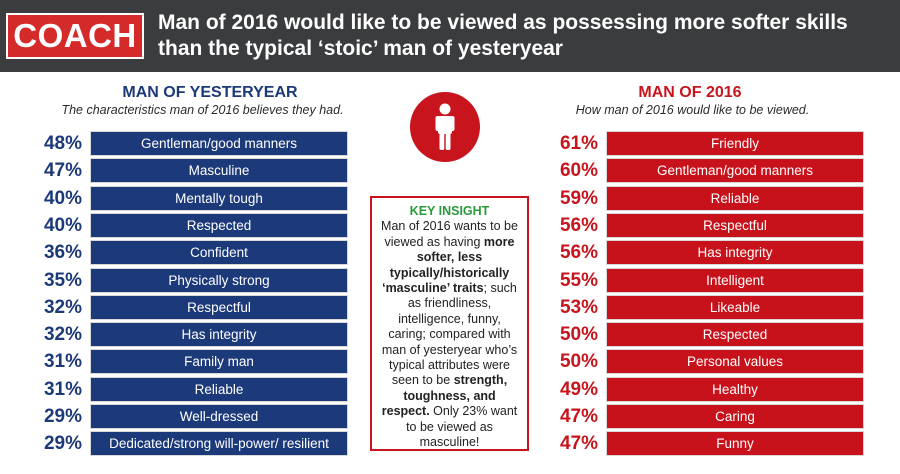 The image size is (900, 474). What do you see at coordinates (219, 335) in the screenshot?
I see `left-bar: Has integrity` at bounding box center [219, 335].